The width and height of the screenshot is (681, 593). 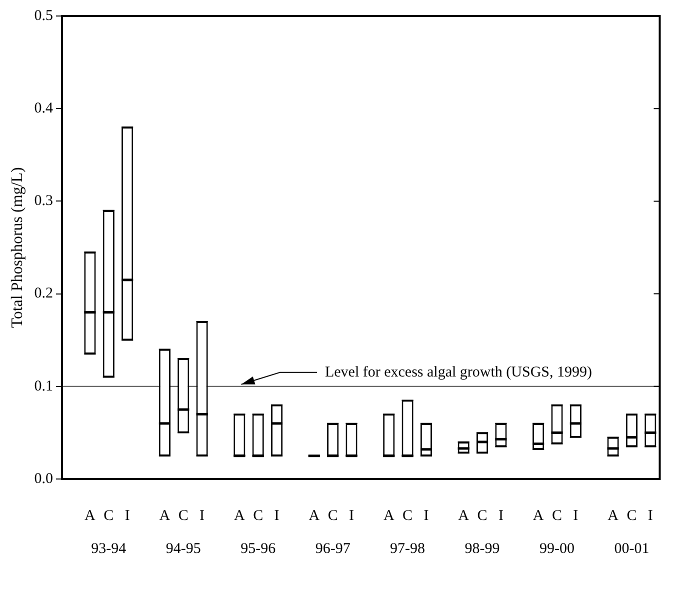 I want to click on y-tick-label: 0.1, so click(x=43, y=386).